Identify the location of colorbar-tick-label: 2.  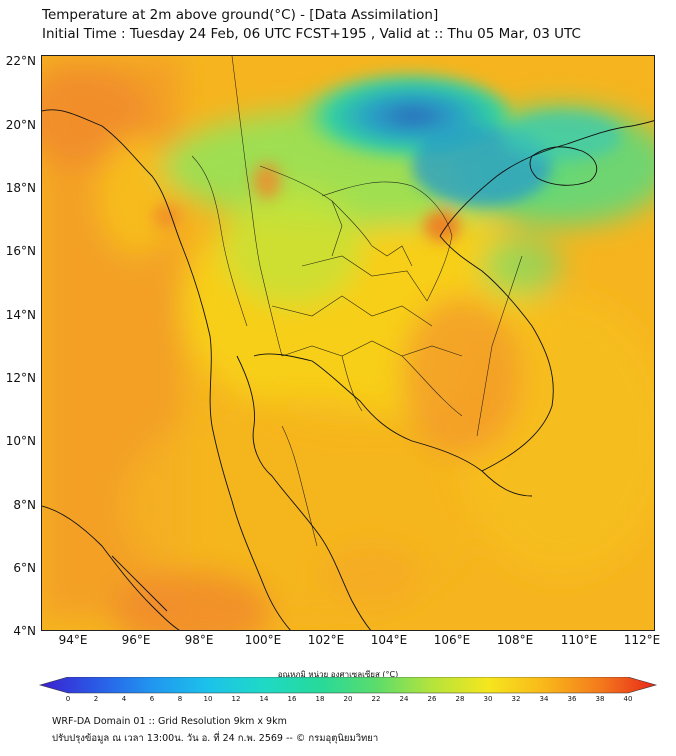
(96, 699).